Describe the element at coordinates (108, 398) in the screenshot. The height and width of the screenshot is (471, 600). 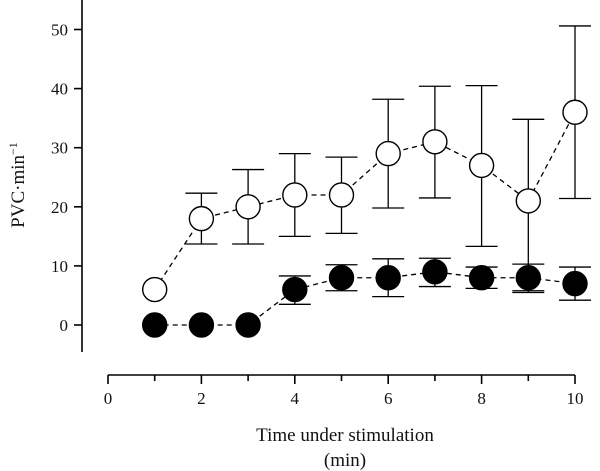
I see `x-tick-label: 0` at that location.